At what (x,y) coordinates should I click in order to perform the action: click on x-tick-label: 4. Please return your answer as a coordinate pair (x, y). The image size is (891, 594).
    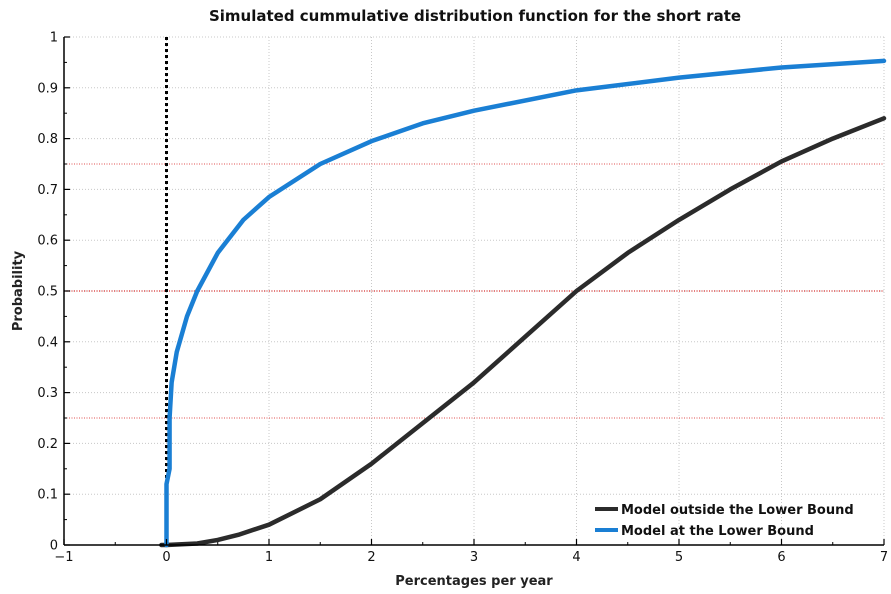
    Looking at the image, I should click on (576, 557).